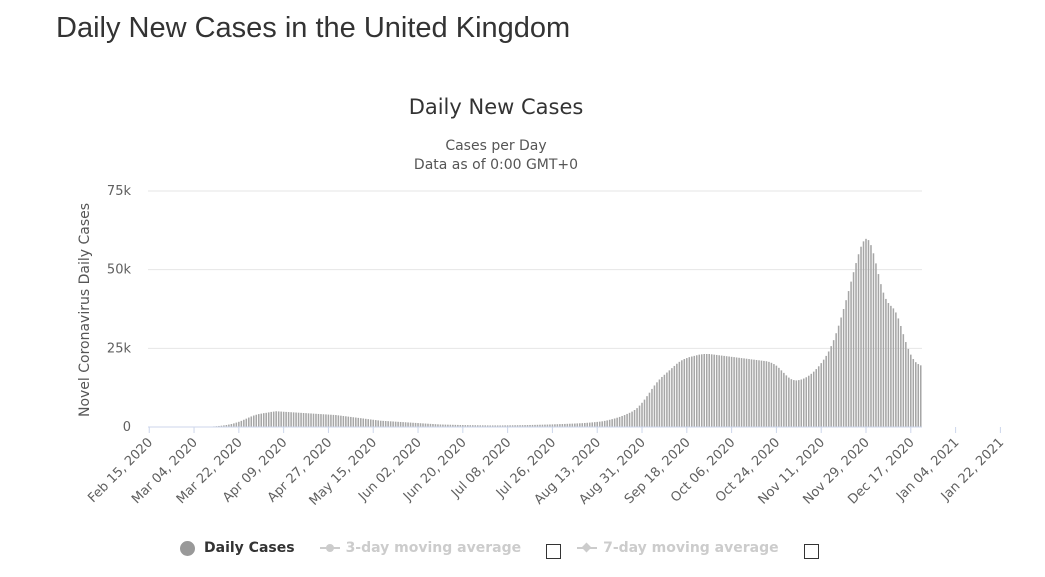 This screenshot has height=577, width=1045. I want to click on y-tick-label: 75k, so click(119, 191).